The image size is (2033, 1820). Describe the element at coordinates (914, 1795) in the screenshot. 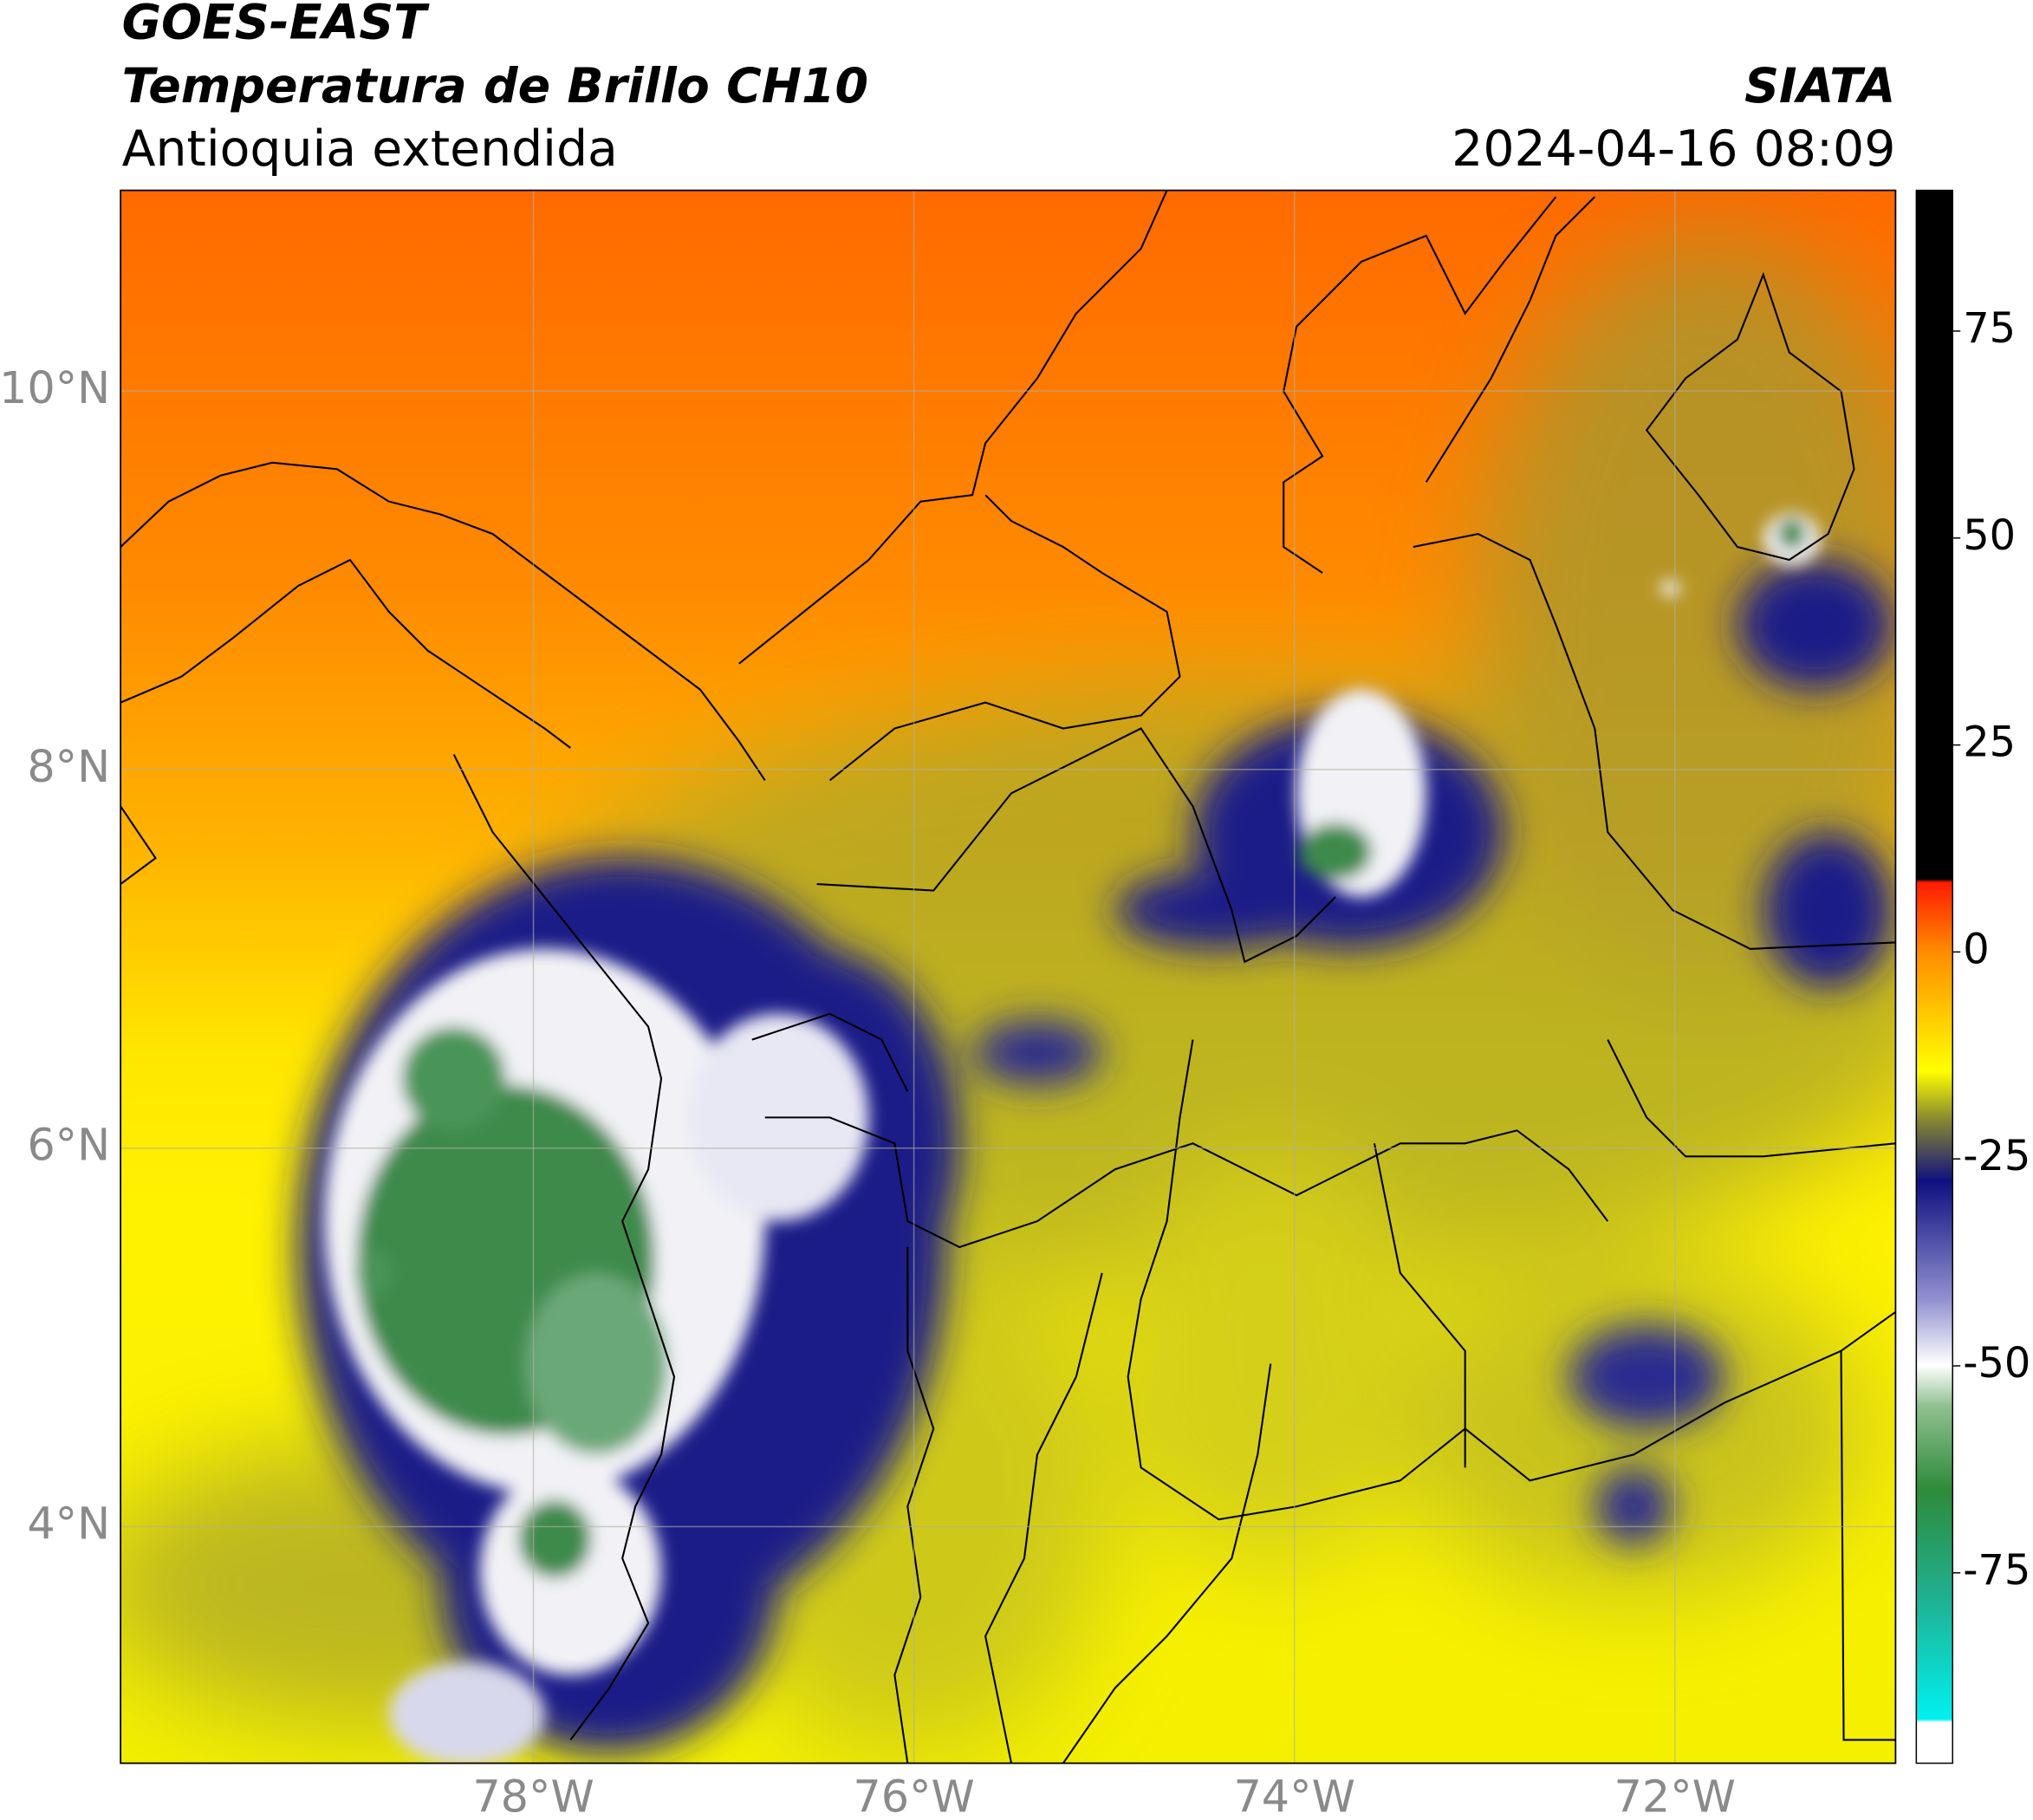

I see `lon-tick-label: 76°W` at that location.